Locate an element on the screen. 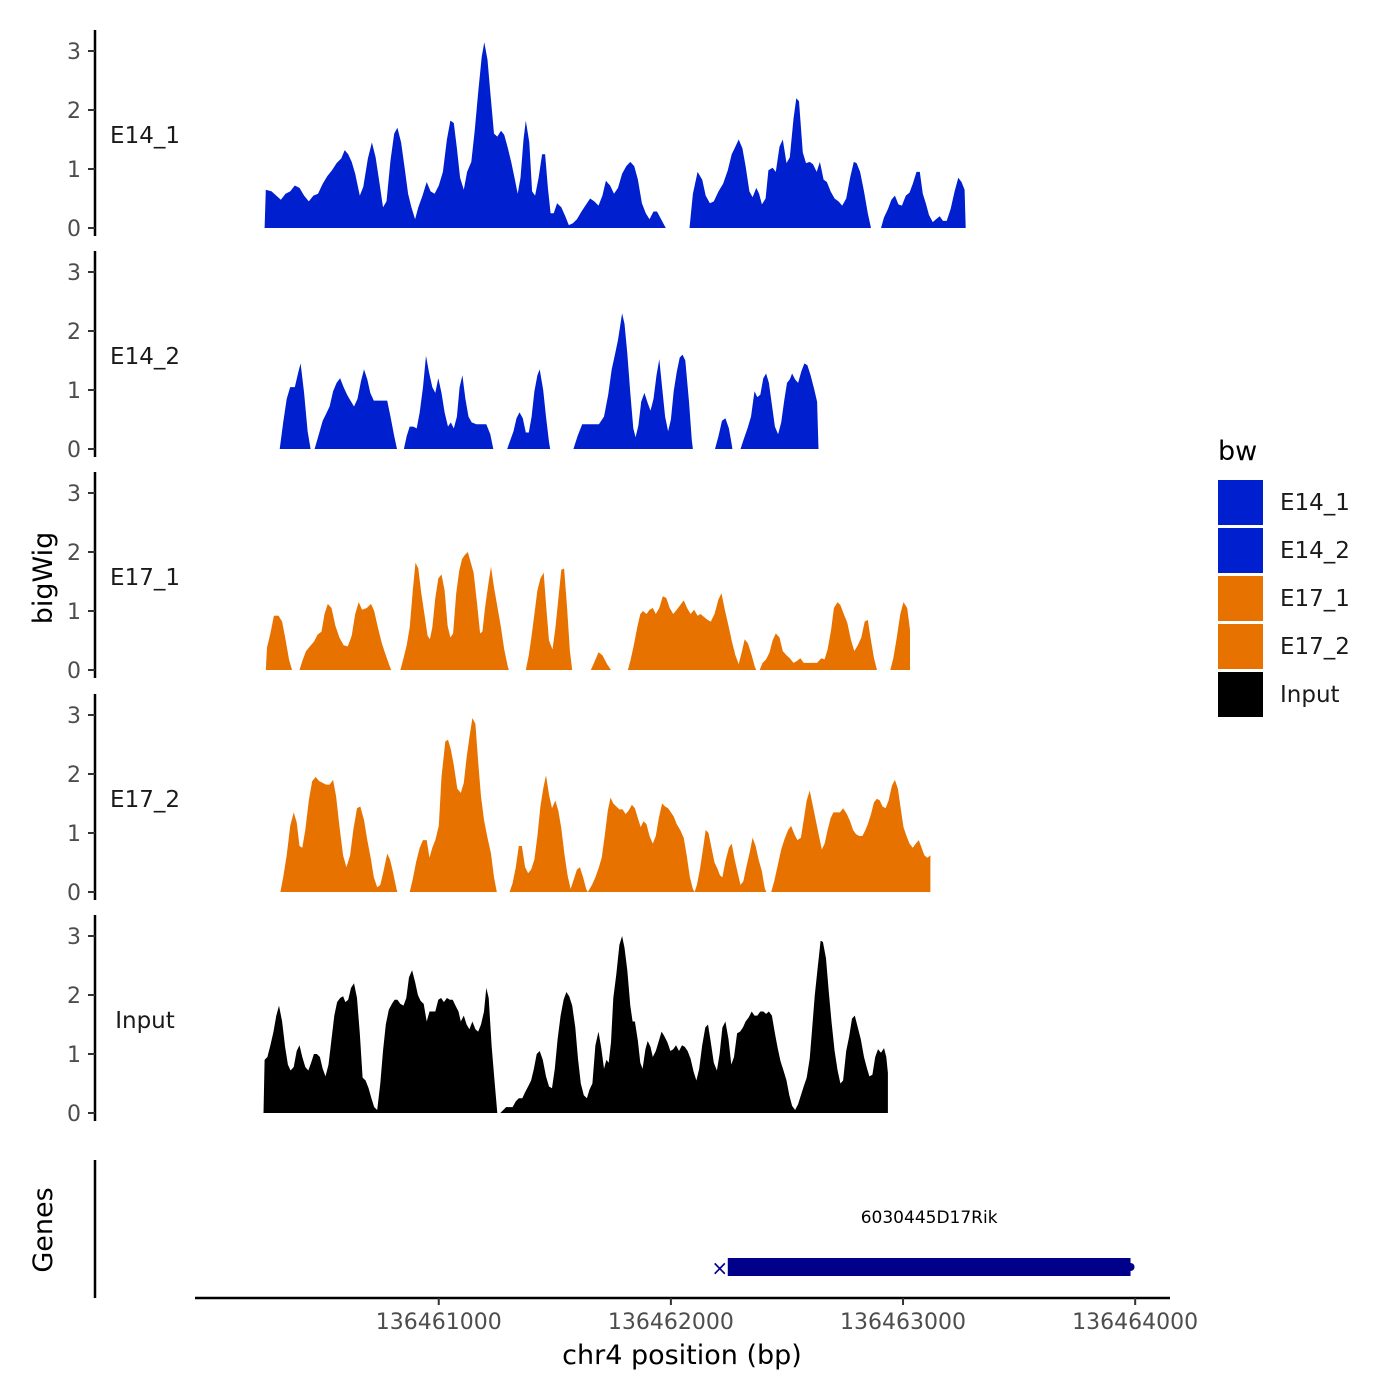 Image resolution: width=1400 pixels, height=1400 pixels. legend-swatch-input is located at coordinates (1240, 694).